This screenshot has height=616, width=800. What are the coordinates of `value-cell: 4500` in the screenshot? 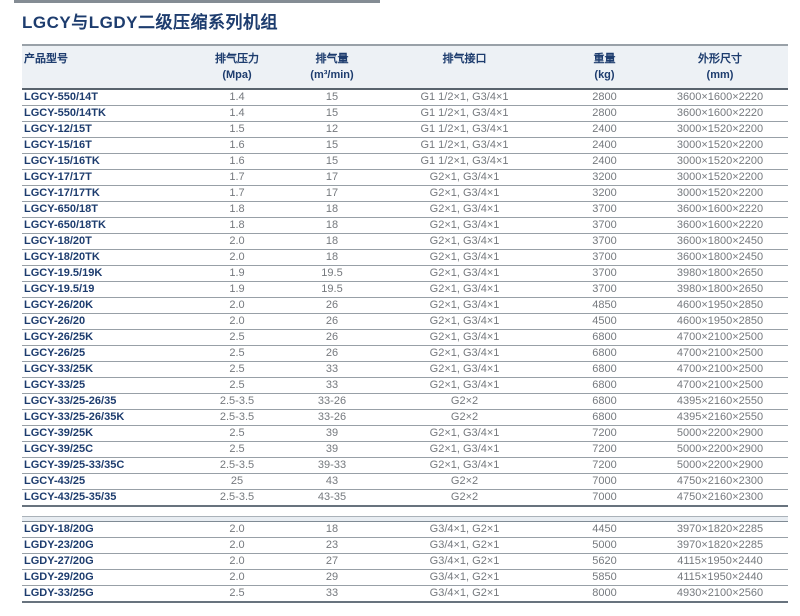 It's located at (604, 321).